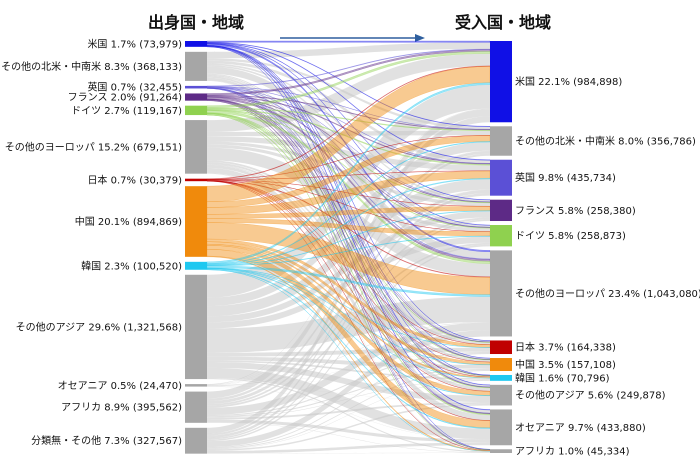  Describe the element at coordinates (93, 146) in the screenshot. I see `source-node-label: その他のヨーロッパ 15.2% (679,151)` at that location.